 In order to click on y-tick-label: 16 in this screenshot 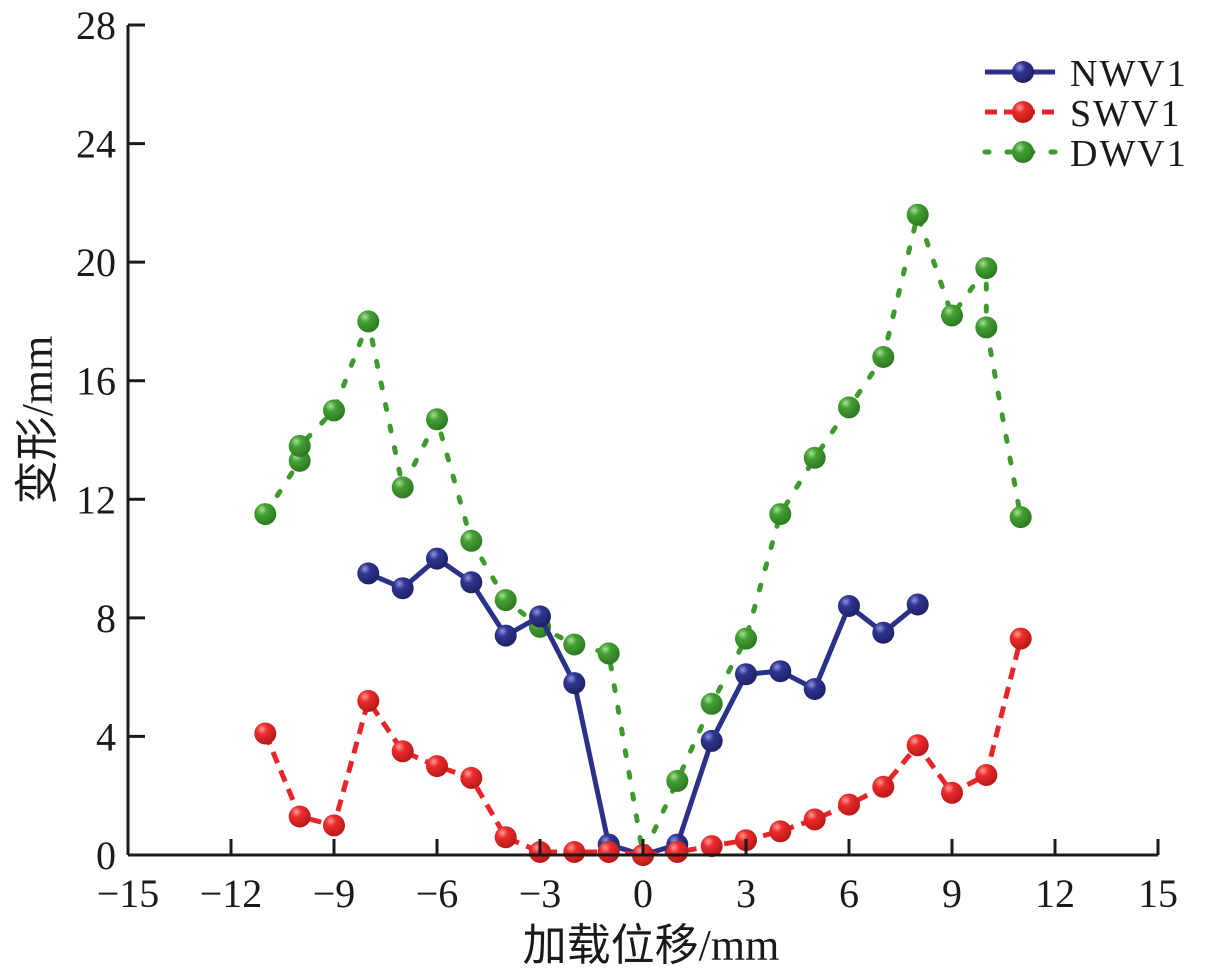, I will do `click(96, 381)`.